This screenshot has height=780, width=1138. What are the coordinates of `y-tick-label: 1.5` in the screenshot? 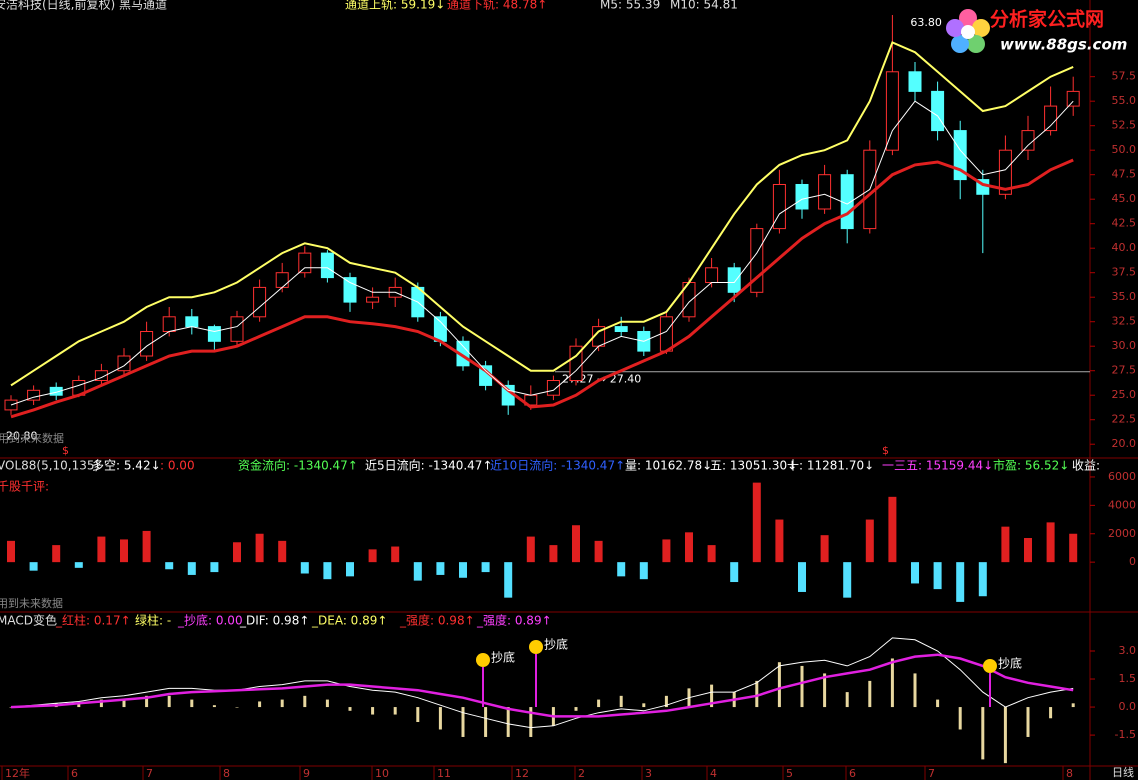 It's located at (1128, 678).